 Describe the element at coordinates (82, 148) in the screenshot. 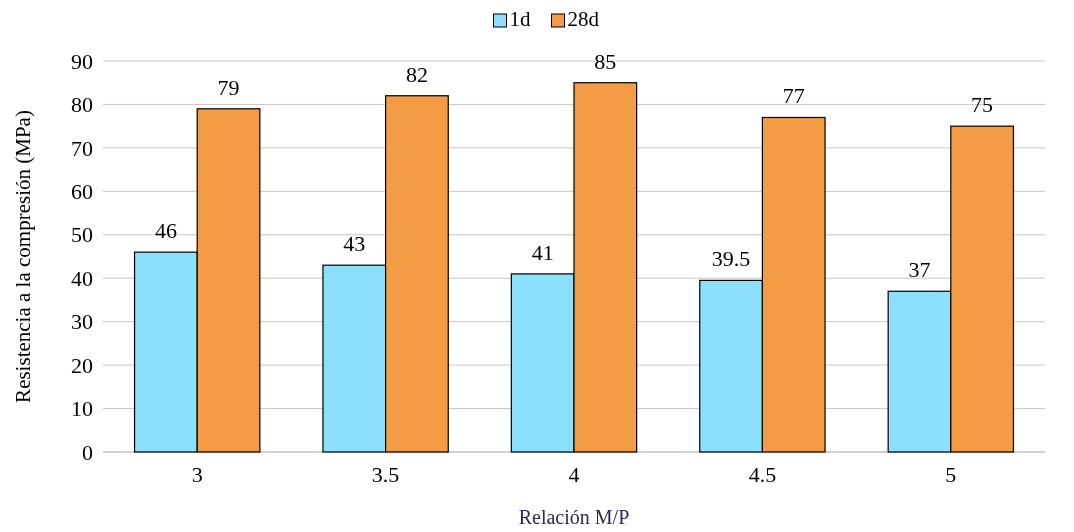

I see `y-tick-label: 70` at that location.